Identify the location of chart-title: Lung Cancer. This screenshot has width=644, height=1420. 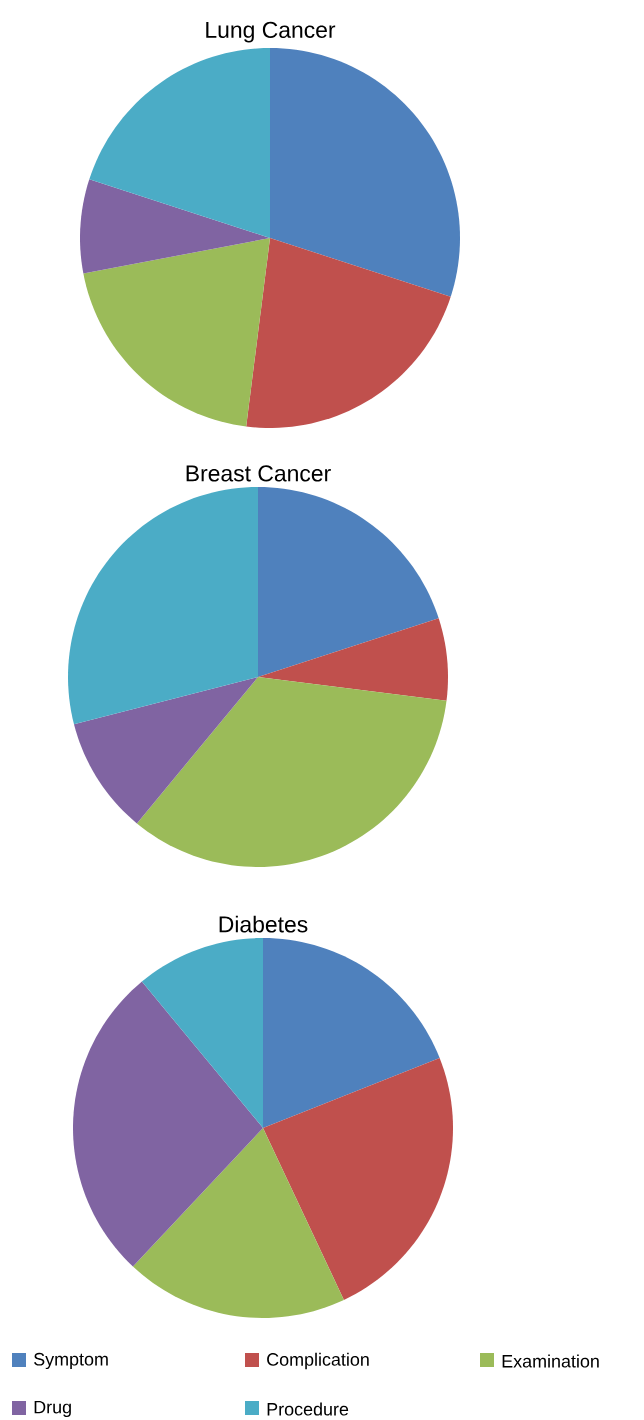
(271, 32).